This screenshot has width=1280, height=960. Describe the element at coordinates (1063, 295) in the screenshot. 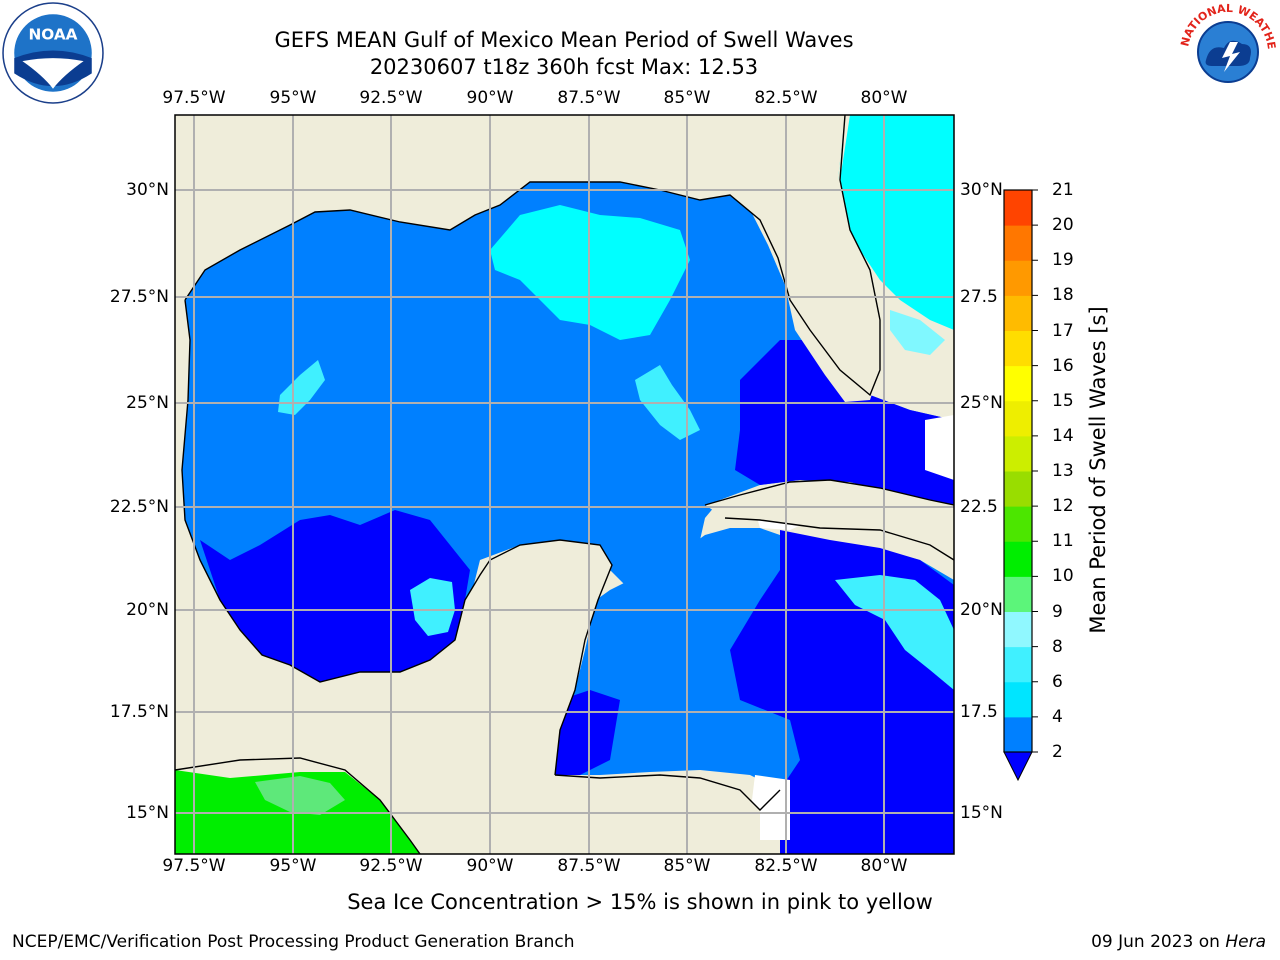

I see `colorbar-tick-label: 18` at that location.